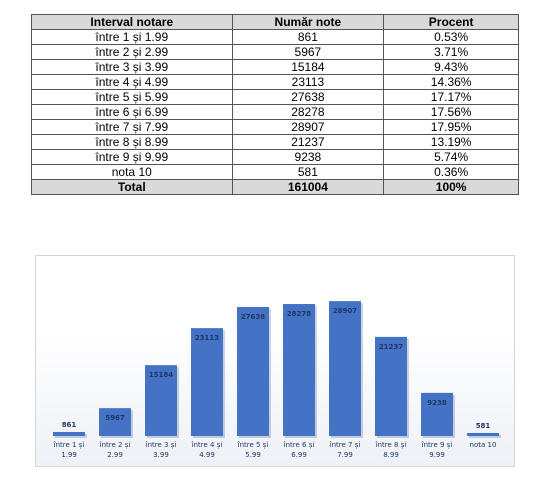  What do you see at coordinates (451, 22) in the screenshot?
I see `header-percent: Procent` at bounding box center [451, 22].